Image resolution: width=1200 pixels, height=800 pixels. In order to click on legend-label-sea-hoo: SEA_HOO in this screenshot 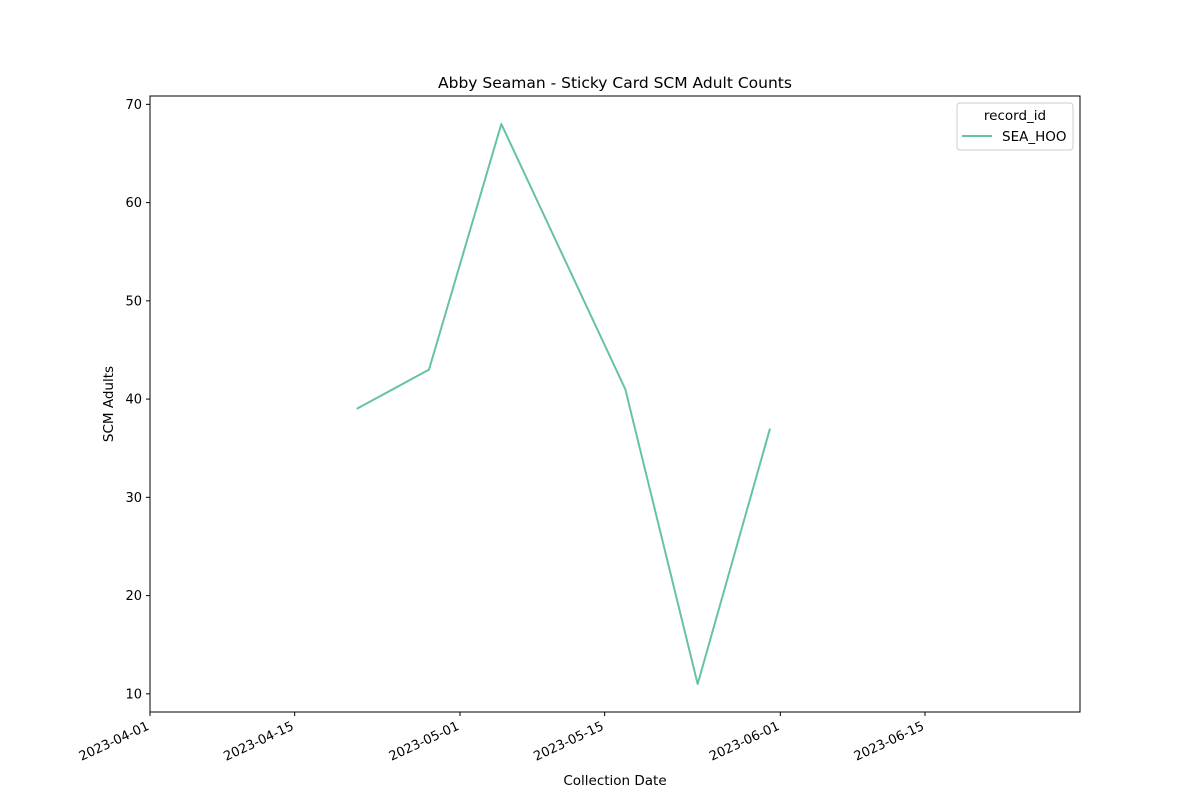, I will do `click(1034, 137)`.